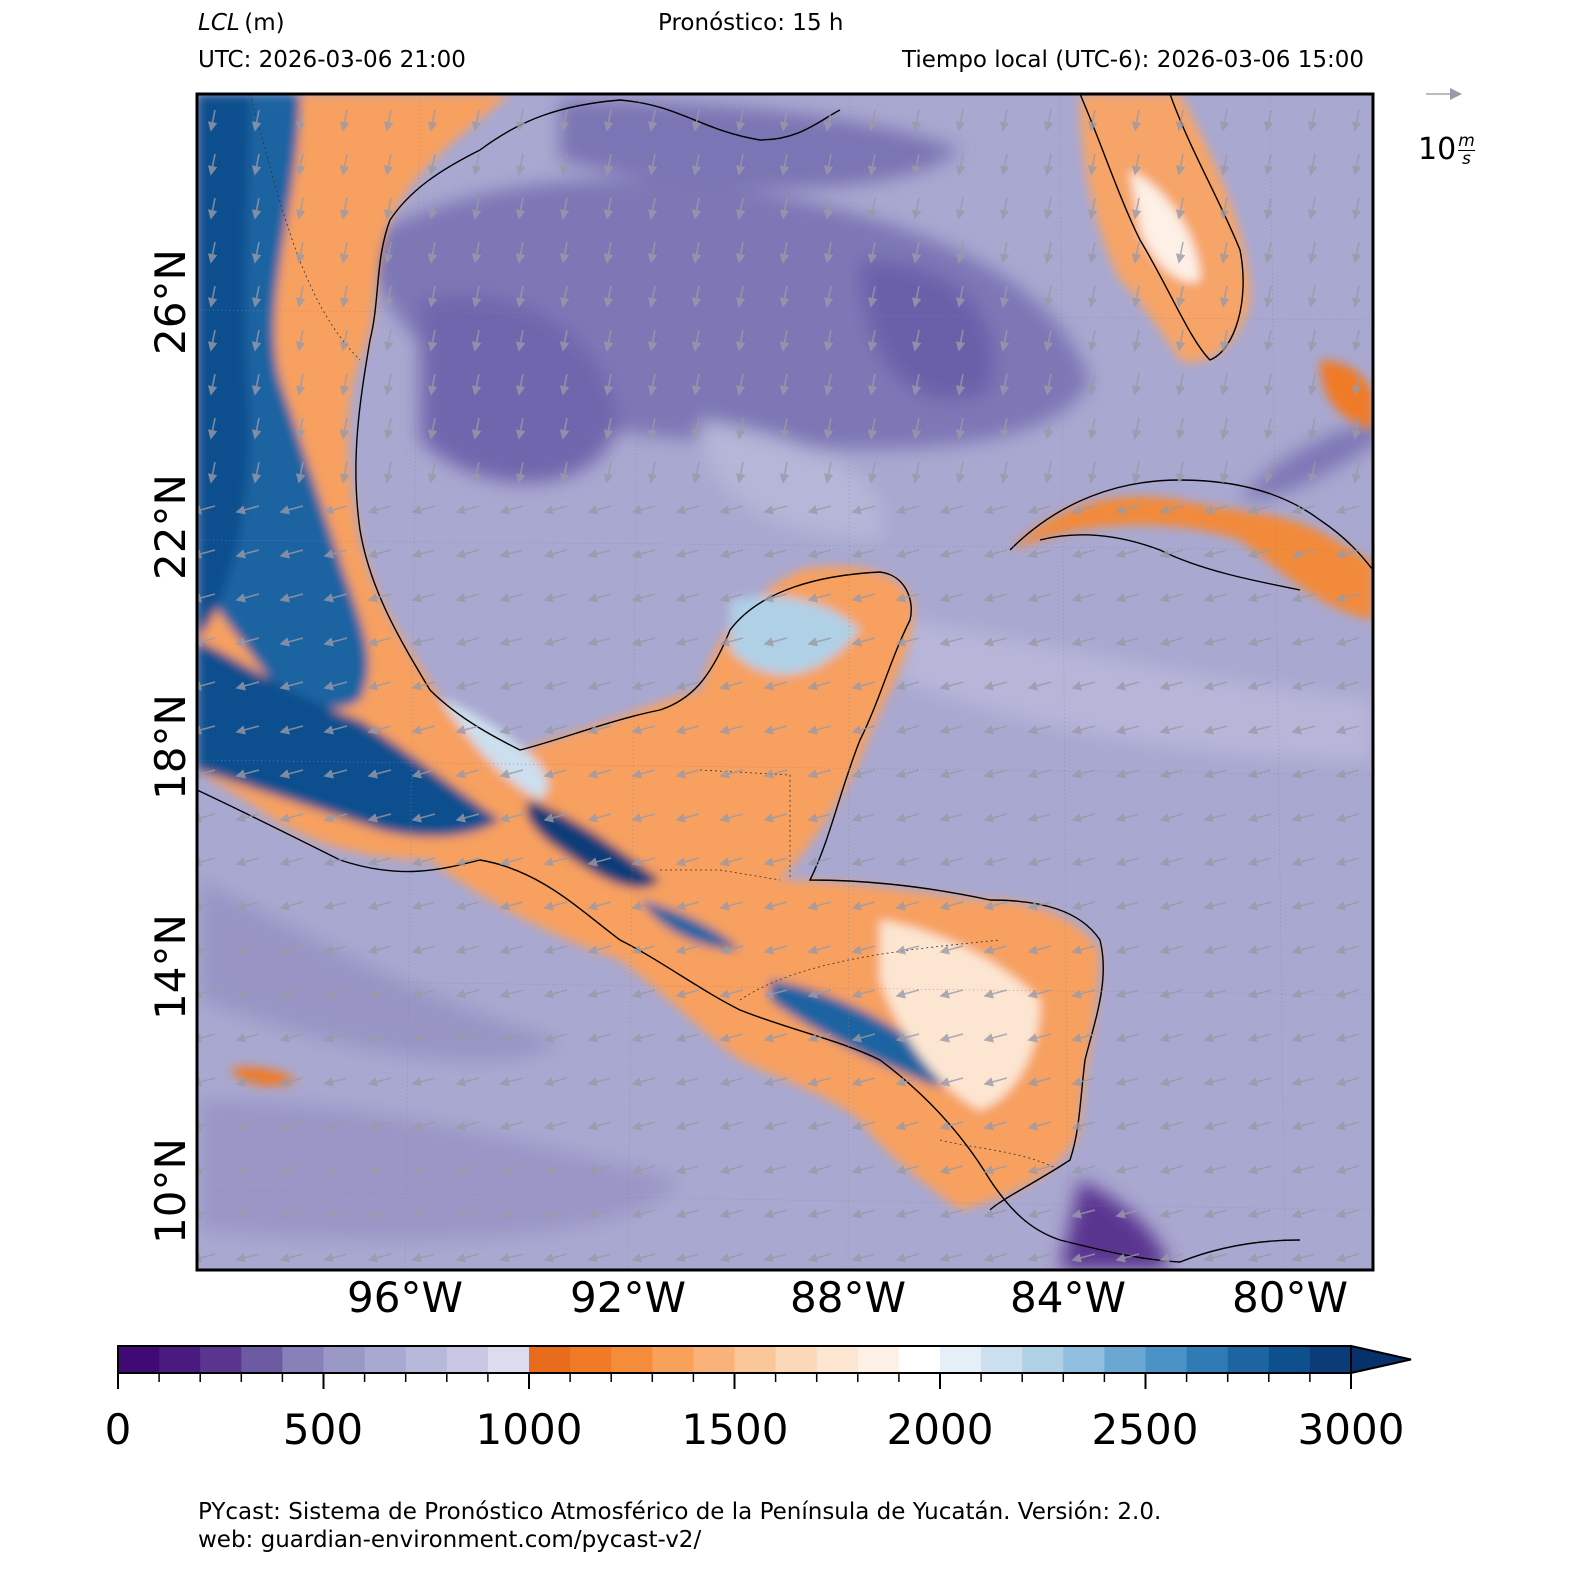 This screenshot has width=1574, height=1574. What do you see at coordinates (1133, 60) in the screenshot?
I see `local-time: Tiempo local (UTC-6): 2026-03-06 15:00` at bounding box center [1133, 60].